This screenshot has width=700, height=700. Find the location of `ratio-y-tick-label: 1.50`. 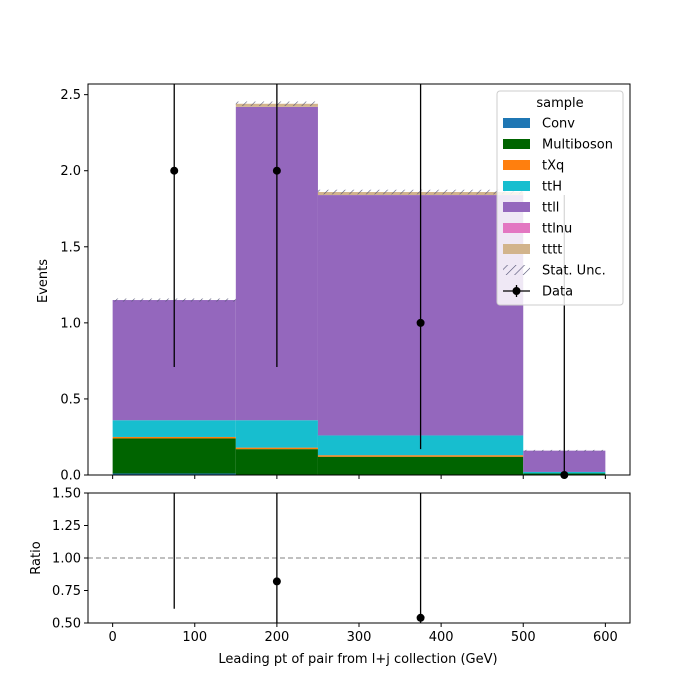

ratio-y-tick-label: 1.50 is located at coordinates (66, 494).